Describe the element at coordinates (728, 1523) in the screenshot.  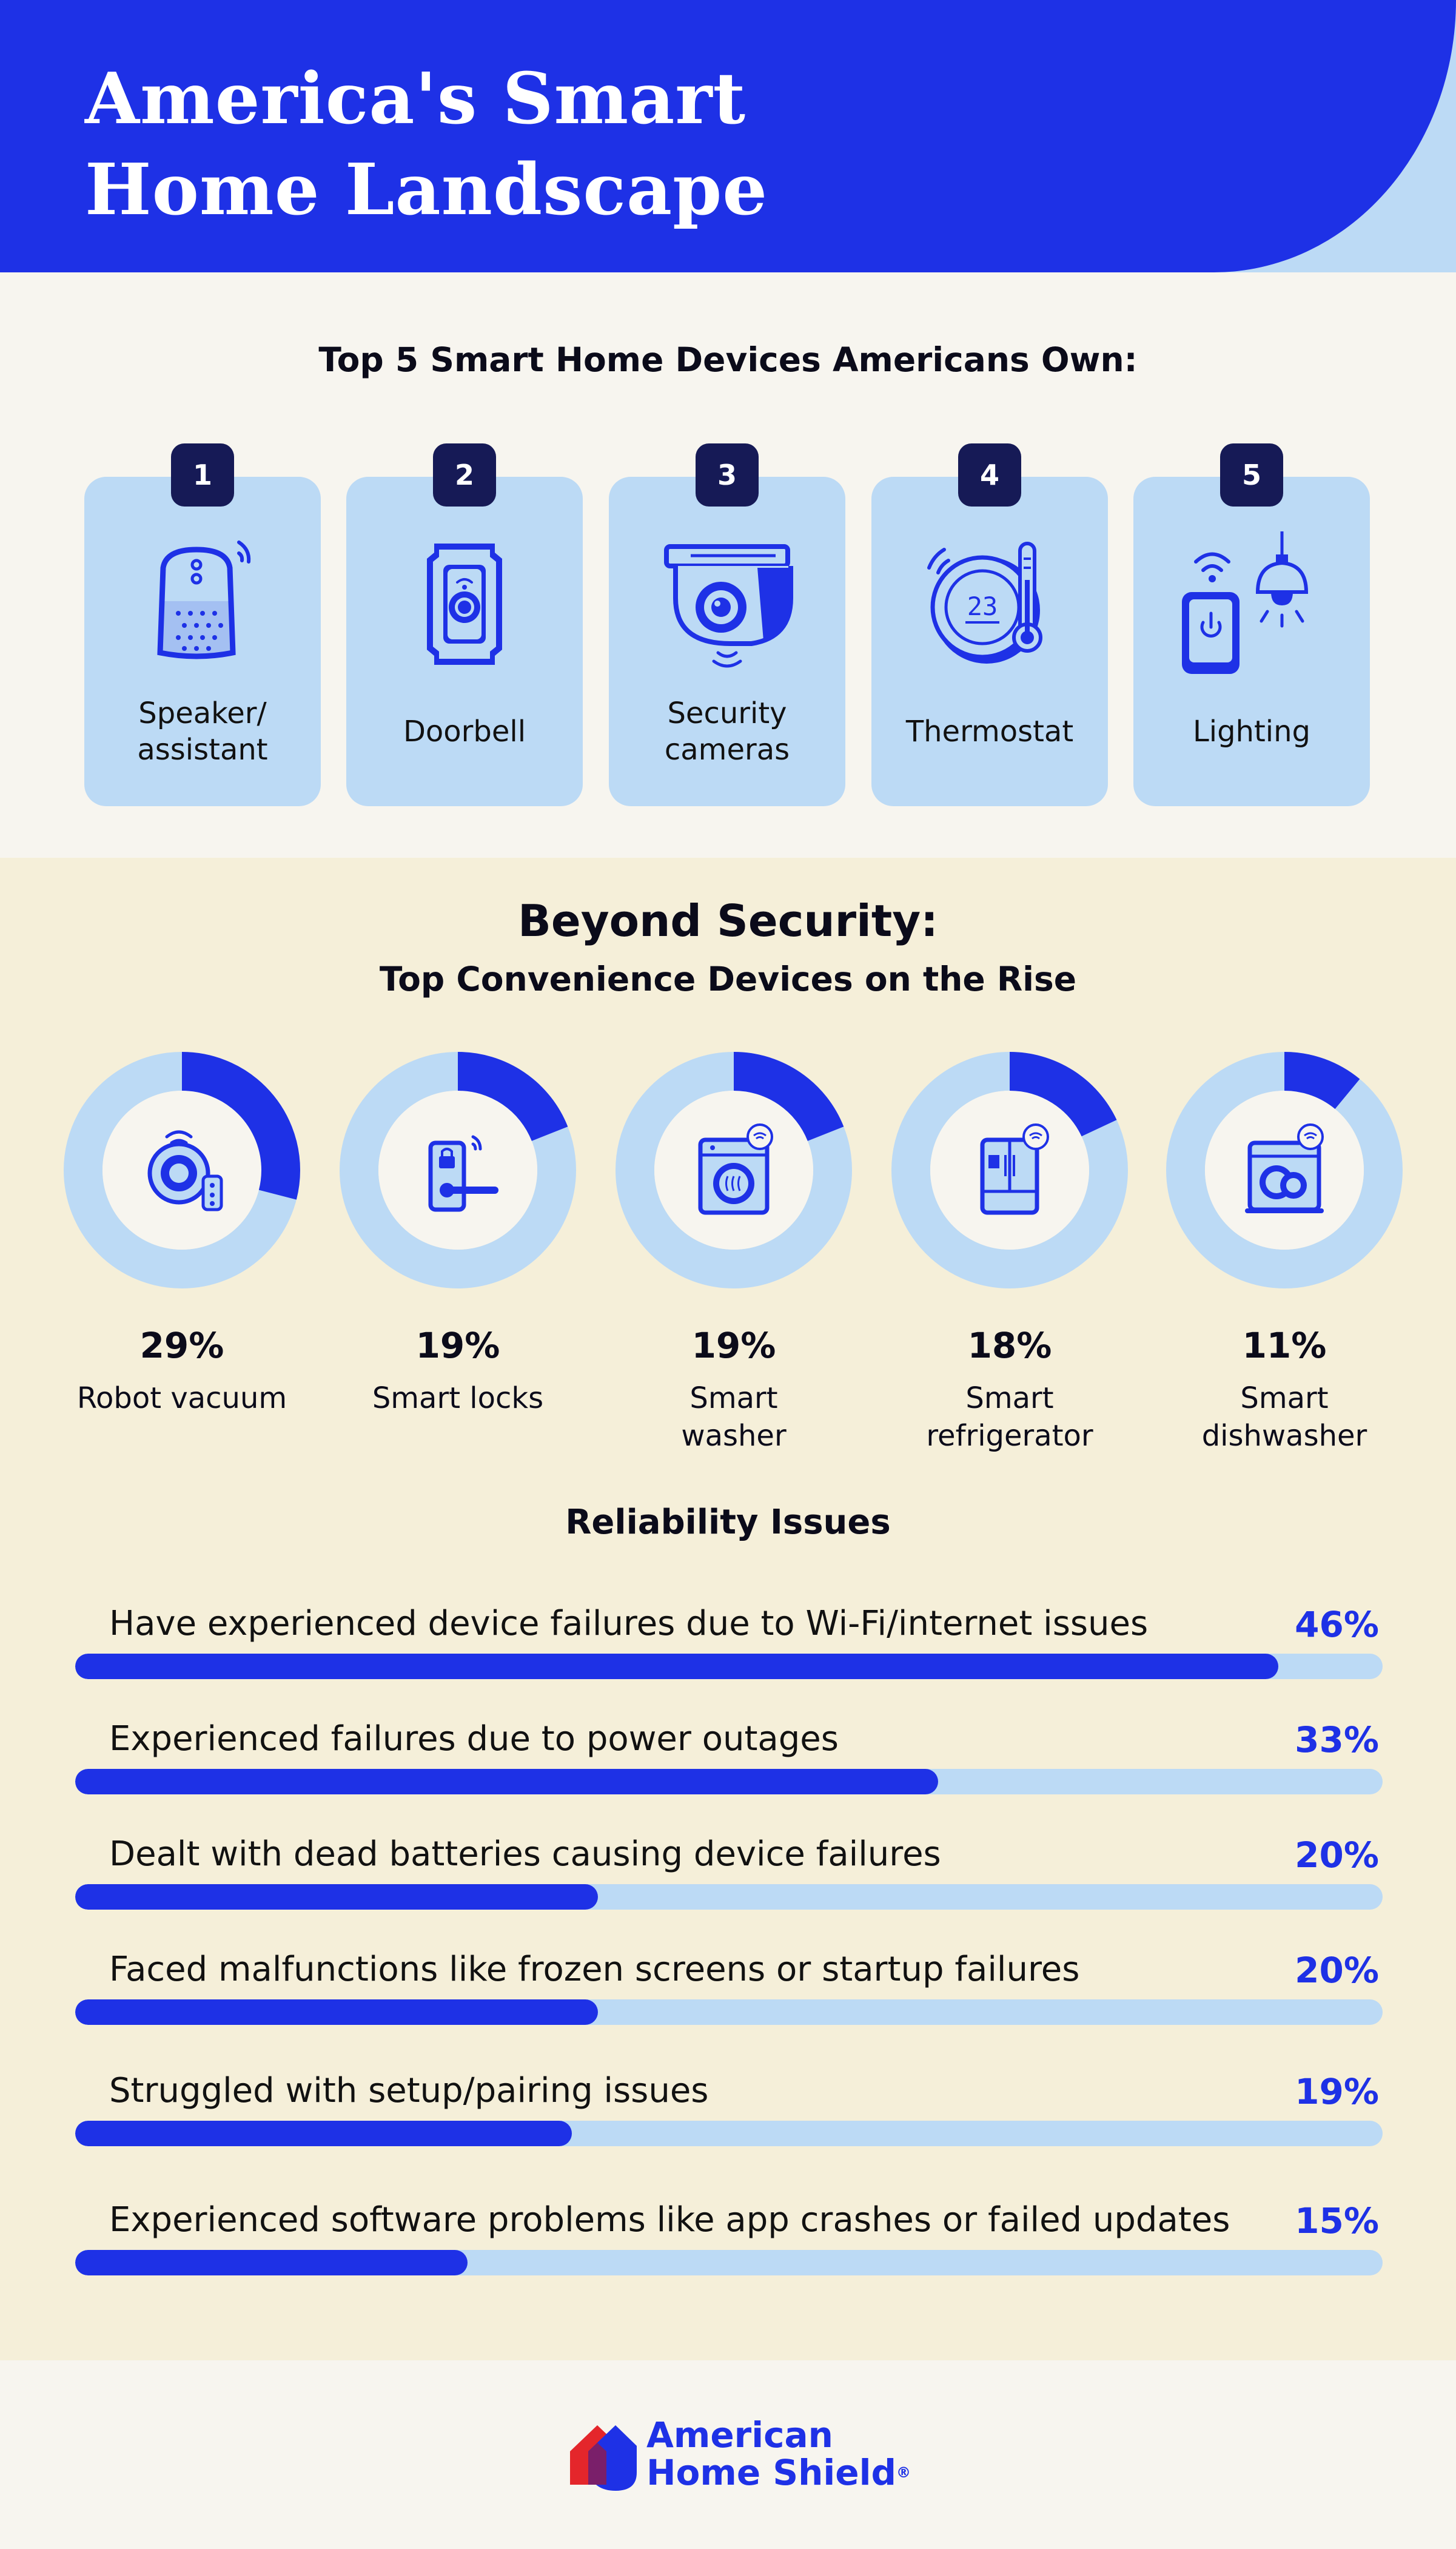
I see `reliability-heading: Reliability Issues` at that location.